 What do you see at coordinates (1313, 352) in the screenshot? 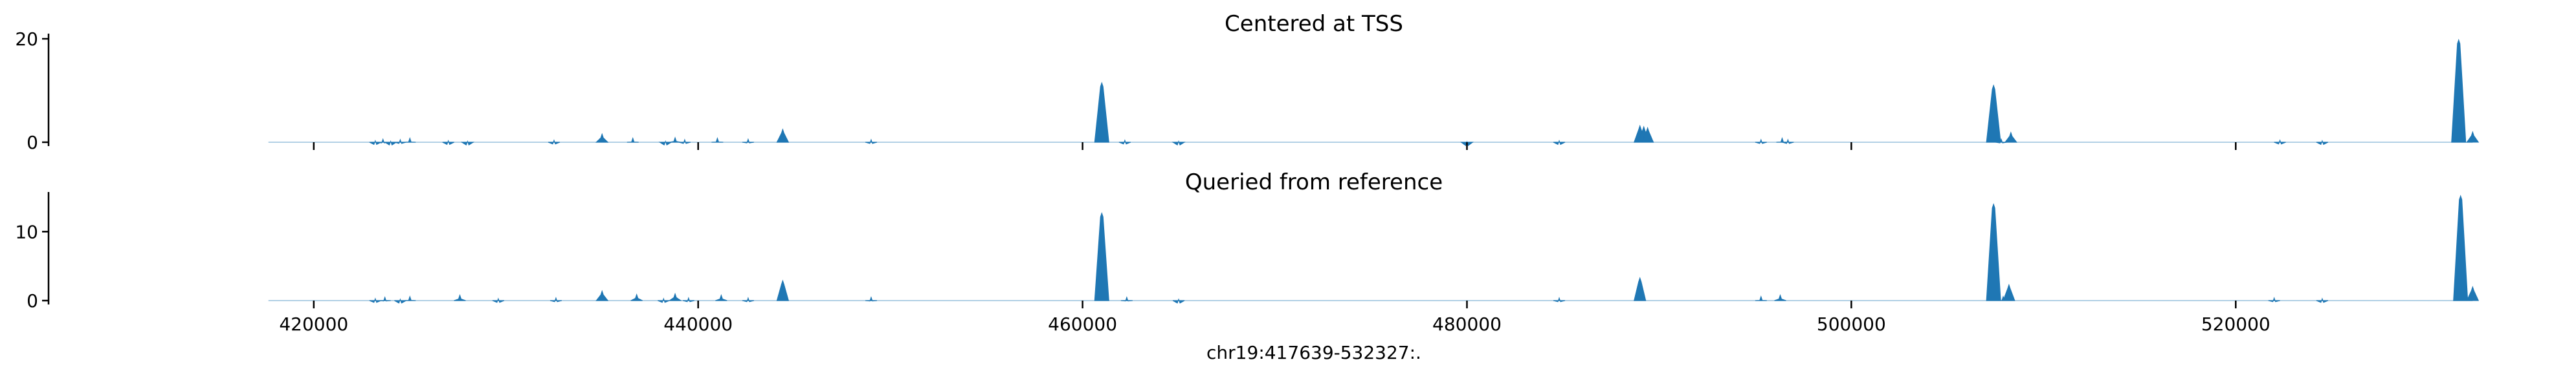
I see `x-axis-label: chr19:417639-532327:.` at bounding box center [1313, 352].